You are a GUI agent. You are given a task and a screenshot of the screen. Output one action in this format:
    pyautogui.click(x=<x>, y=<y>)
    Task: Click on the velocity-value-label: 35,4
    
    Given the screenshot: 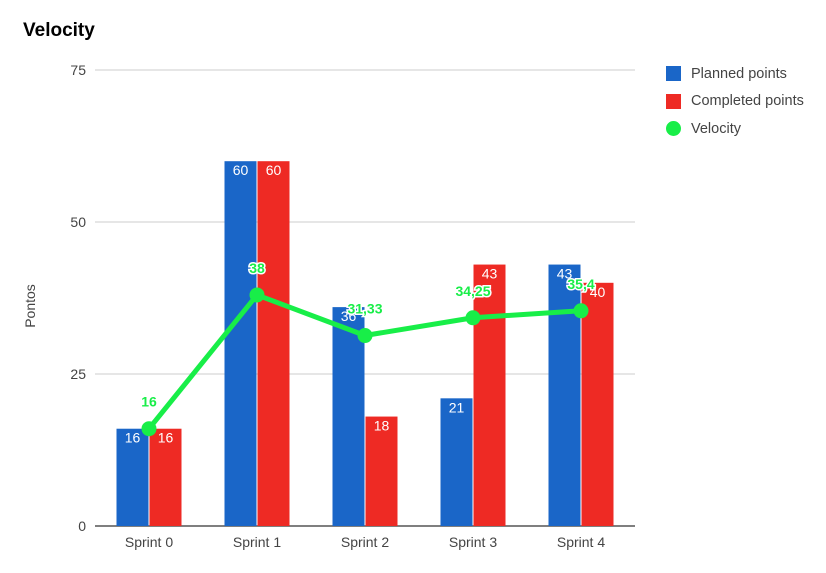 What is the action you would take?
    pyautogui.click(x=580, y=284)
    